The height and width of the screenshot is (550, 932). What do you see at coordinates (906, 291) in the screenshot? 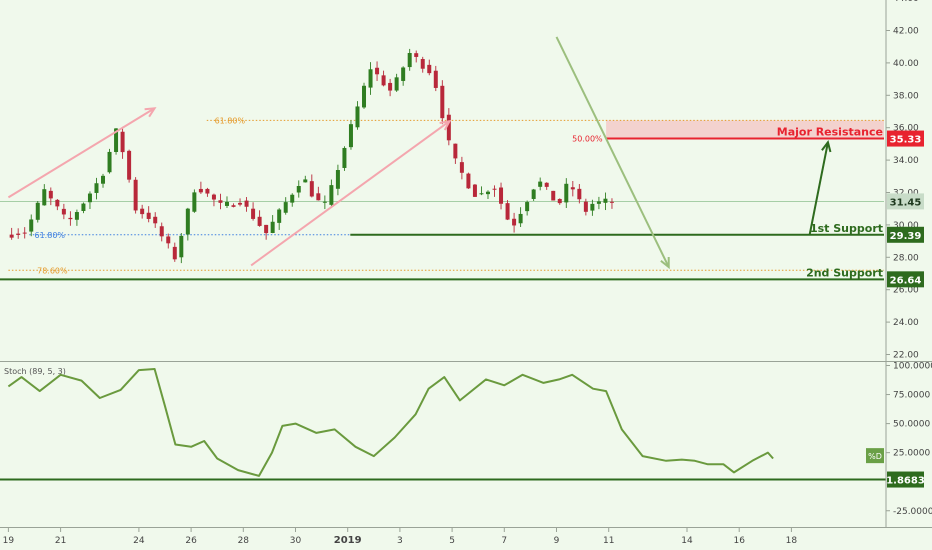
I see `y-axis-tick-label: 26.00` at bounding box center [906, 291].